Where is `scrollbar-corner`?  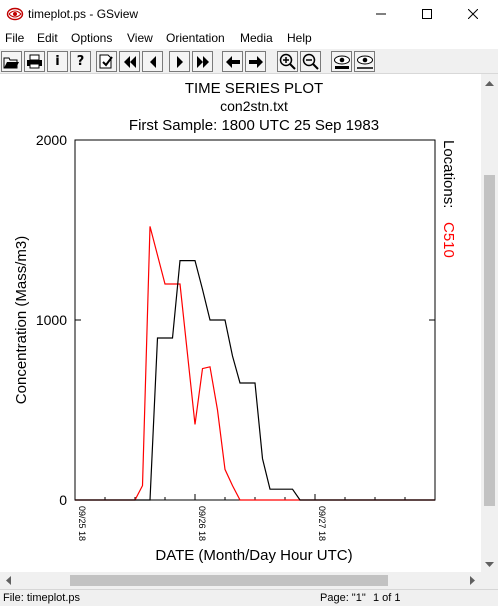
scrollbar-corner is located at coordinates (489, 580).